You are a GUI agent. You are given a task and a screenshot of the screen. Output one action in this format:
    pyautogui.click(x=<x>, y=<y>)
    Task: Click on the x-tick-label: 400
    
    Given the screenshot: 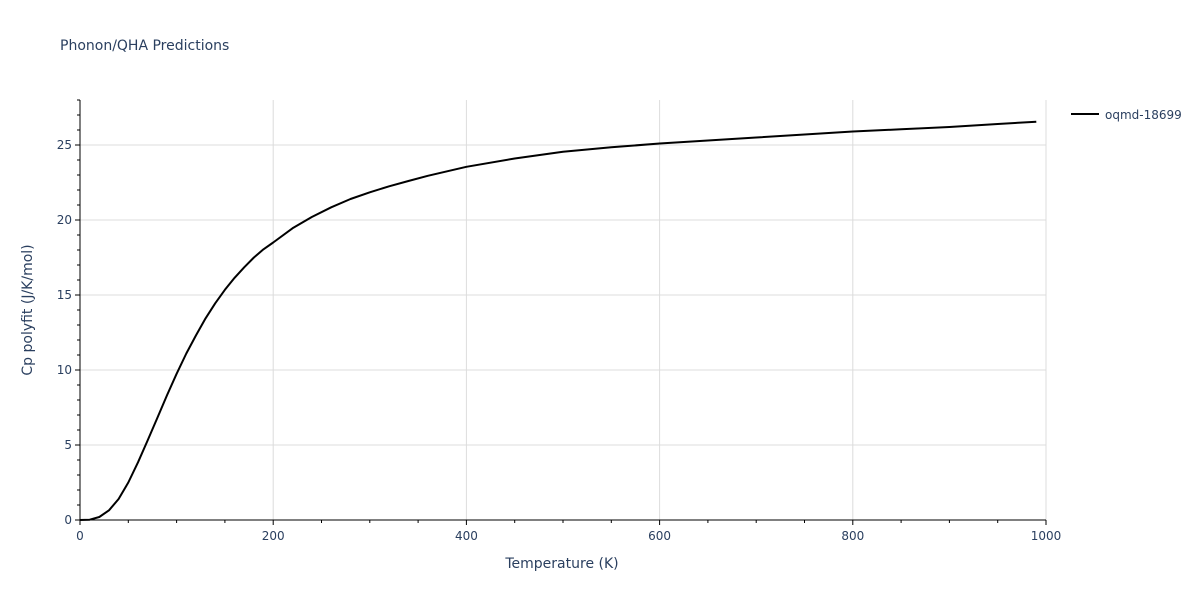 What is the action you would take?
    pyautogui.click(x=466, y=536)
    